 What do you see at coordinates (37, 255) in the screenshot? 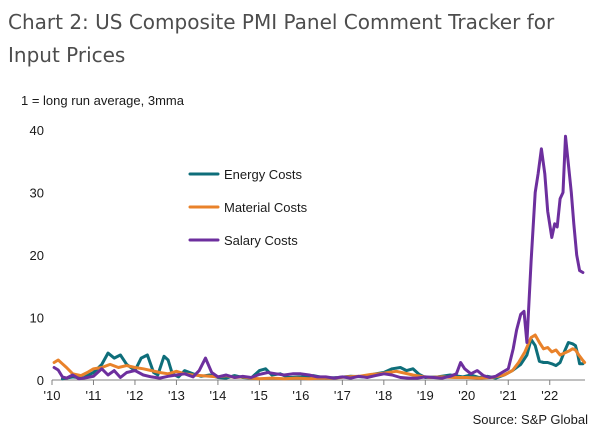
I see `y-tick-label: 20` at bounding box center [37, 255].